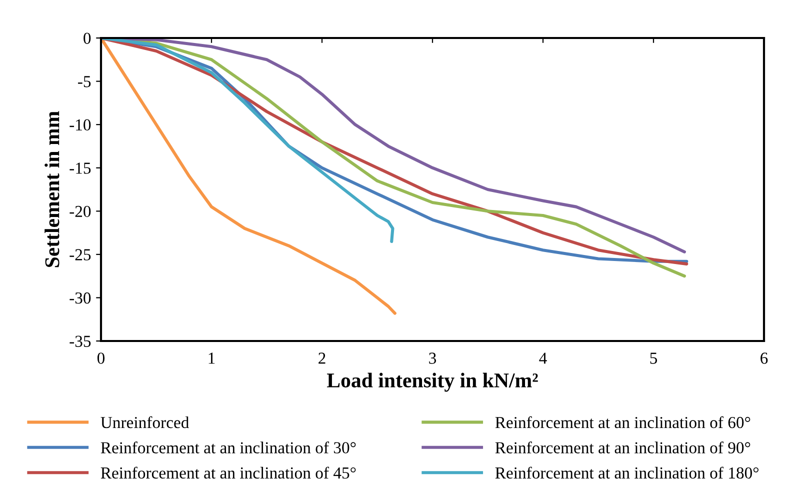 The image size is (788, 497). I want to click on y-tick-label: -10, so click(80, 125).